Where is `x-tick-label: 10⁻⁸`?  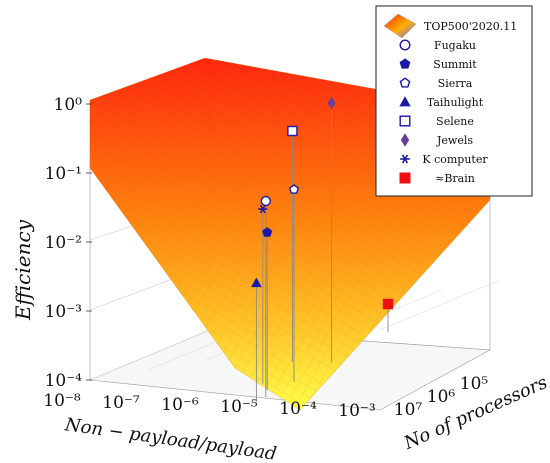
x-tick-label: 10⁻⁸ is located at coordinates (62, 401).